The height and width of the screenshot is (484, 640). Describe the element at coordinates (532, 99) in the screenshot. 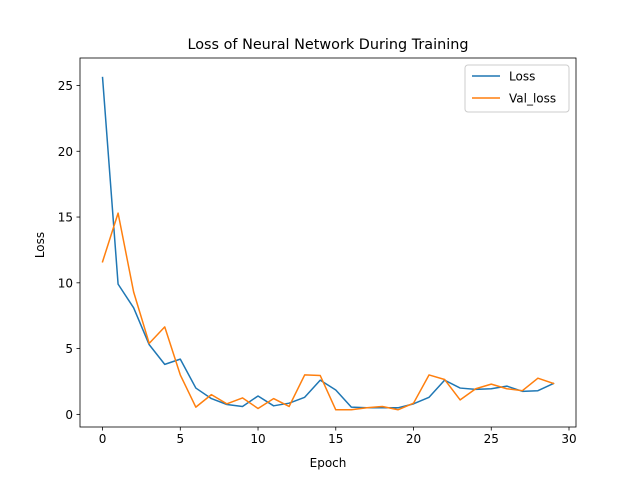

I see `legend-label-val-loss: Val_loss` at that location.